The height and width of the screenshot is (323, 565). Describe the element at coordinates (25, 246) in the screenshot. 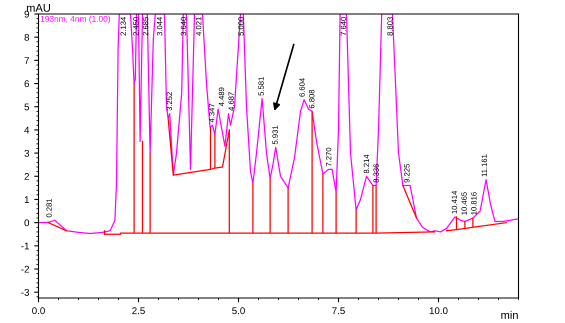

I see `y-tick-label: -1` at that location.